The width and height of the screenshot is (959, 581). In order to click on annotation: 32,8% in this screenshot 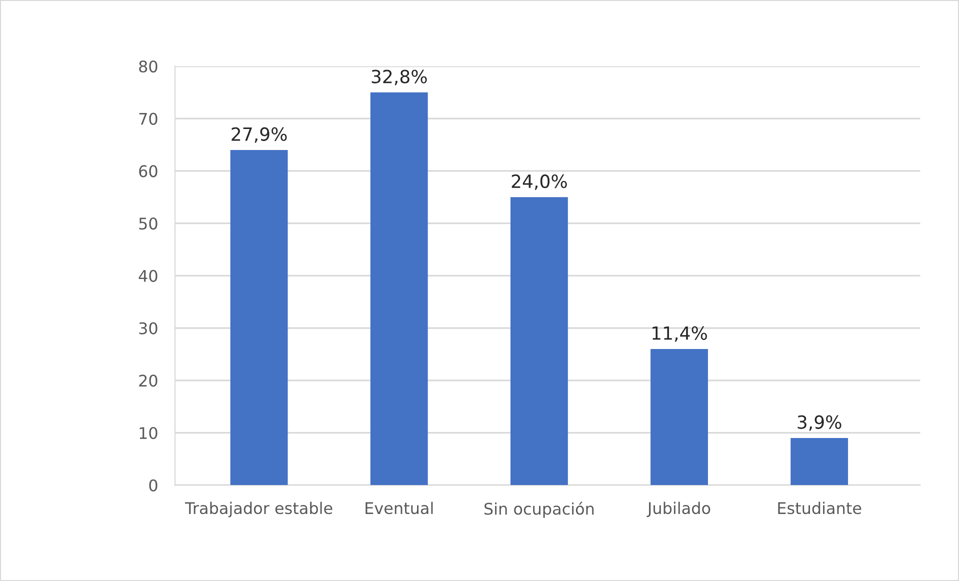, I will do `click(399, 78)`.